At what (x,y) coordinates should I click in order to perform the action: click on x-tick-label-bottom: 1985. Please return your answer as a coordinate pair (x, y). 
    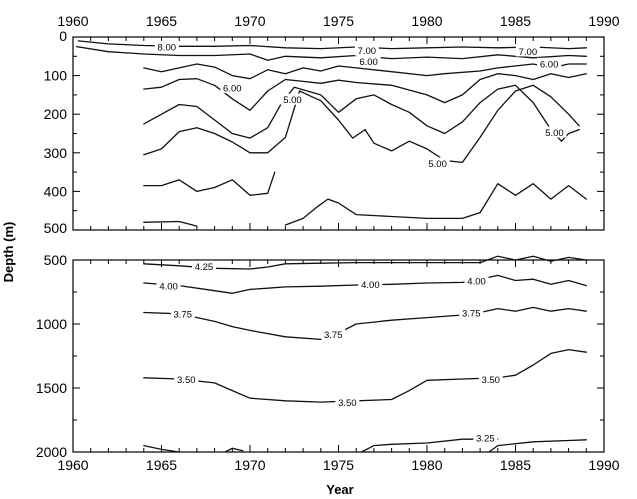
    Looking at the image, I should click on (515, 465).